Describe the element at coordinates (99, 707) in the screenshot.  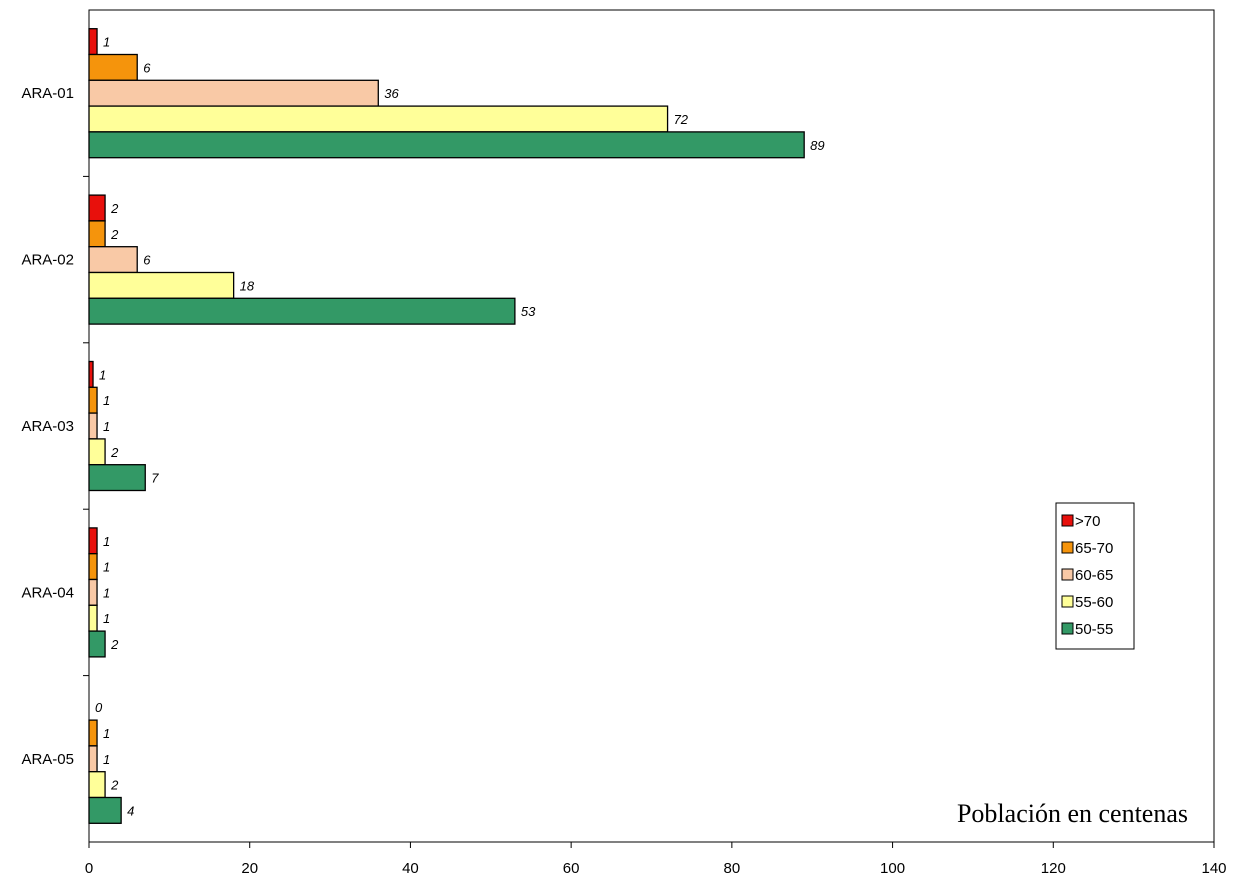
I see `data-label: 0` at that location.